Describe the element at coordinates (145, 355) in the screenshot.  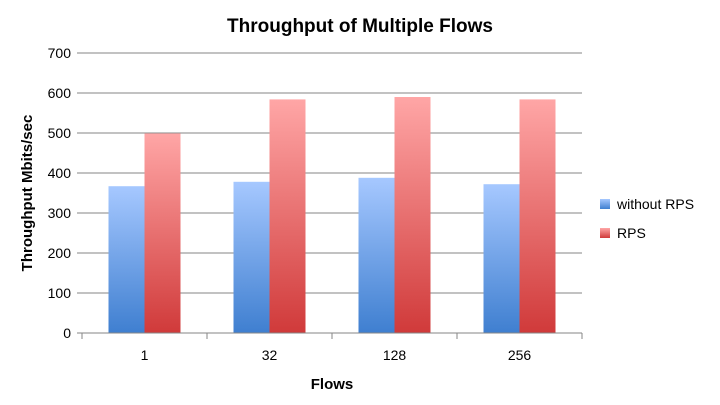
I see `x-tick-label: 1` at that location.